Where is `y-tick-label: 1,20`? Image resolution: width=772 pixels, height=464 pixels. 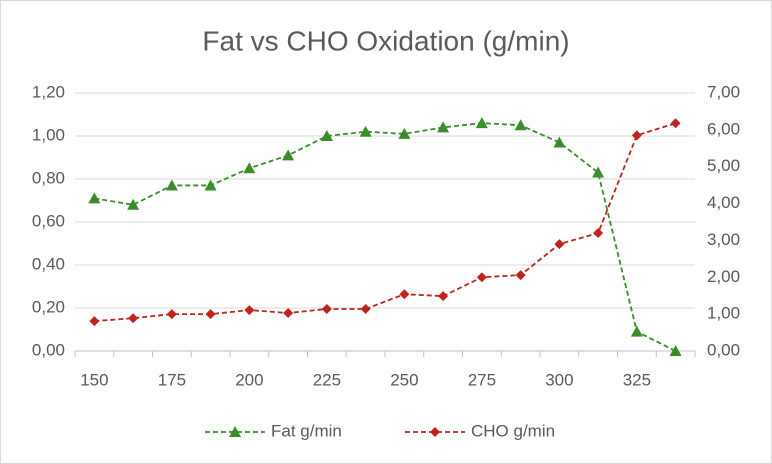 y-tick-label: 1,20 is located at coordinates (48, 91).